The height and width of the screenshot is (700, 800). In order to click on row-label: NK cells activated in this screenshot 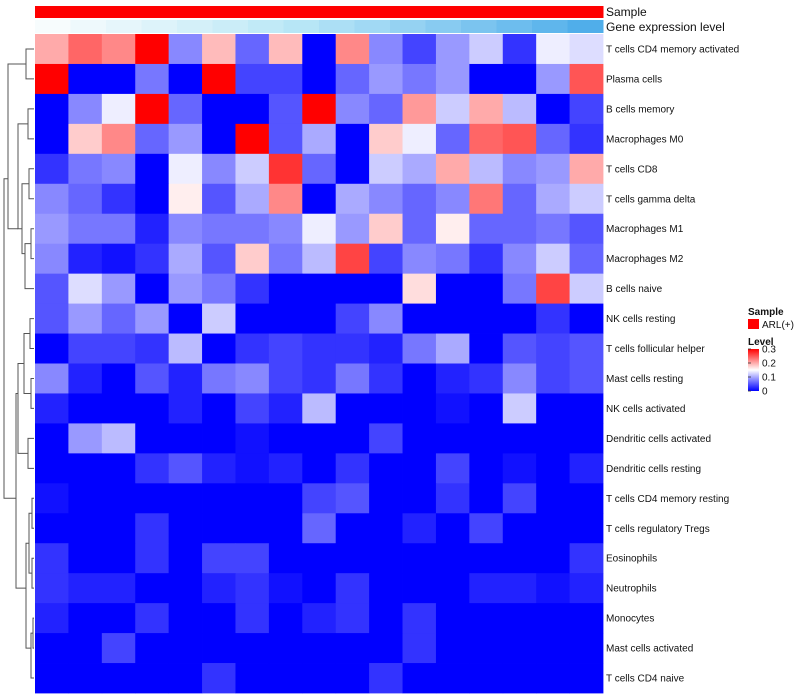, I will do `click(645, 409)`.